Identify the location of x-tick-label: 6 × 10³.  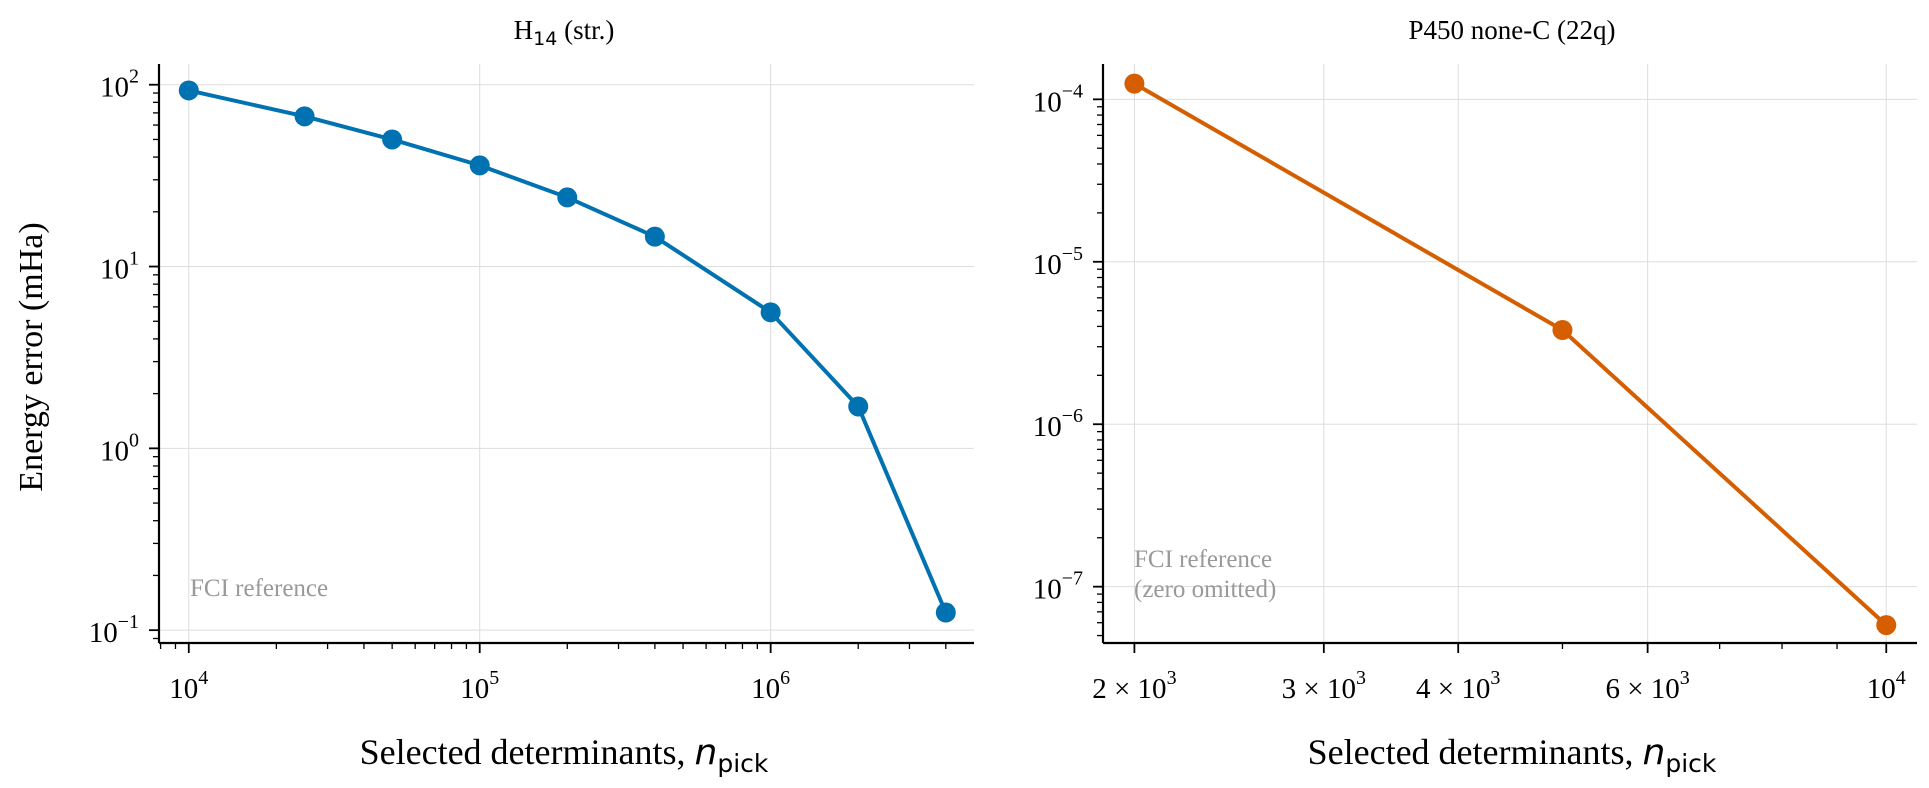
(1647, 686).